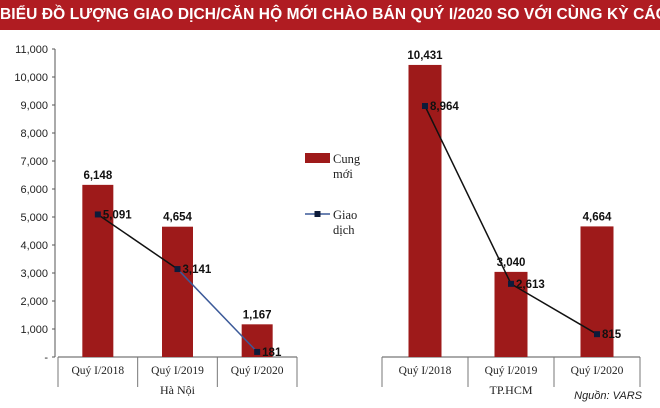 The image size is (660, 408). Describe the element at coordinates (46, 358) in the screenshot. I see `y-tick-label: -` at that location.